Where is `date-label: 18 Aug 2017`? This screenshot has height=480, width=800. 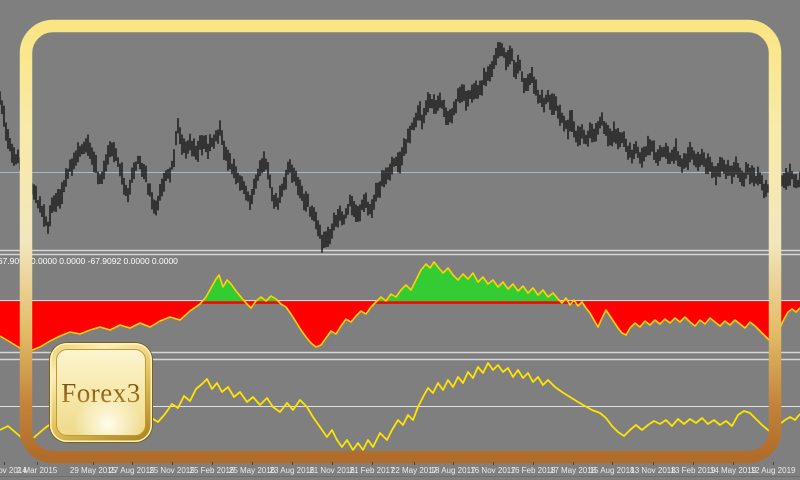 date-label: 18 Aug 2017 is located at coordinates (453, 470).